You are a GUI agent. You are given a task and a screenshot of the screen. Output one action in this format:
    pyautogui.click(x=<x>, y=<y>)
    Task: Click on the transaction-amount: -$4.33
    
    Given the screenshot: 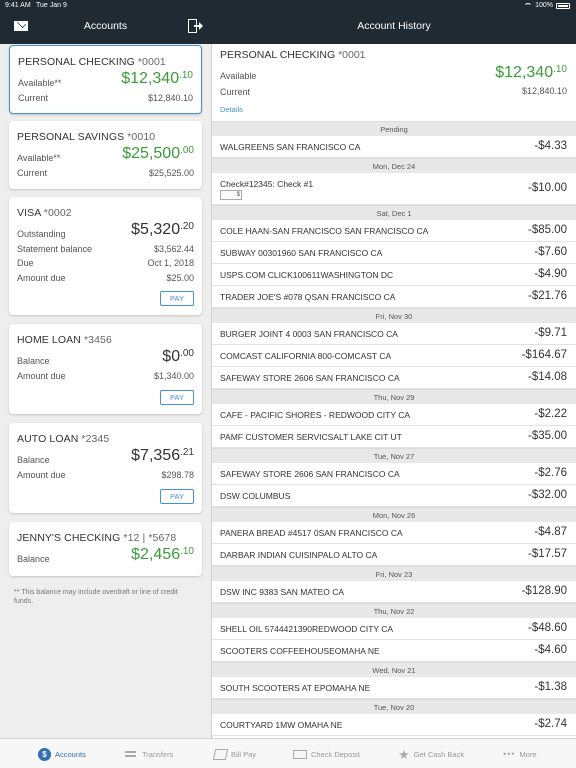 What is the action you would take?
    pyautogui.click(x=550, y=146)
    